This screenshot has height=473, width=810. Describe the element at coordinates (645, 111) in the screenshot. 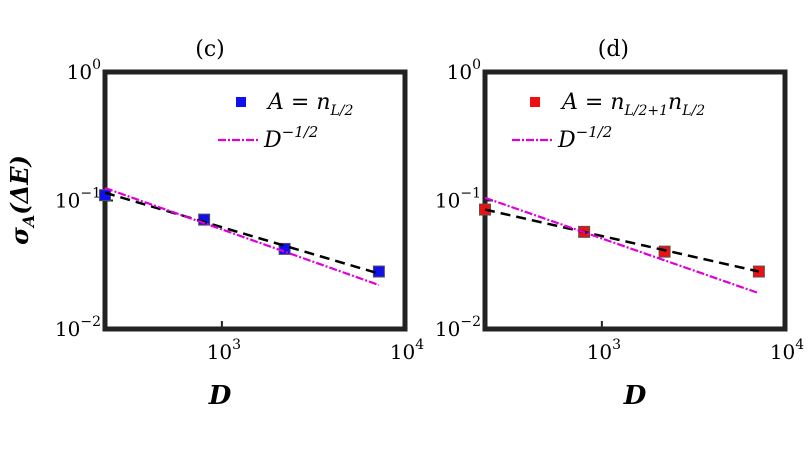

I see `legend-subscript: L/2+1` at that location.